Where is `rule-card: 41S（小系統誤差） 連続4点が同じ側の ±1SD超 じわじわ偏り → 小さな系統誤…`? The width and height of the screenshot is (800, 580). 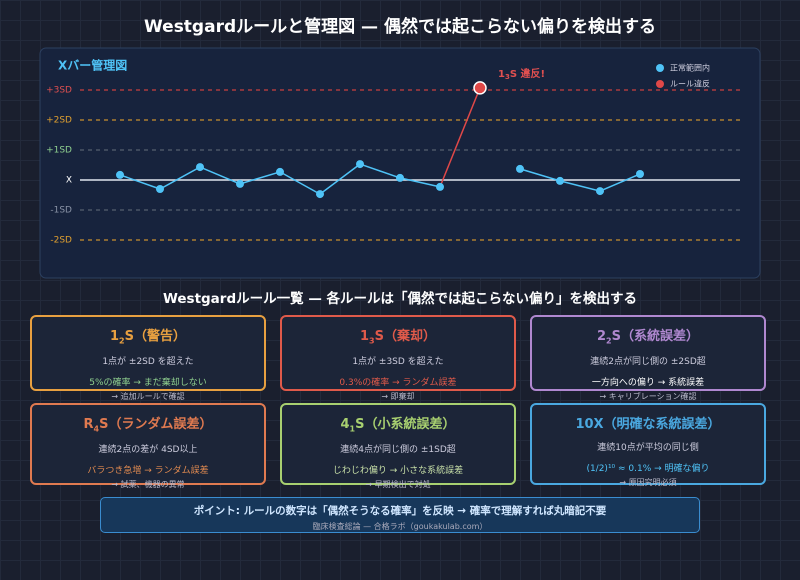 rule-card: 41S（小系統誤差） 連続4点が同じ側の ±1SD超 じわじわ偏り → 小さな系統誤… is located at coordinates (398, 446).